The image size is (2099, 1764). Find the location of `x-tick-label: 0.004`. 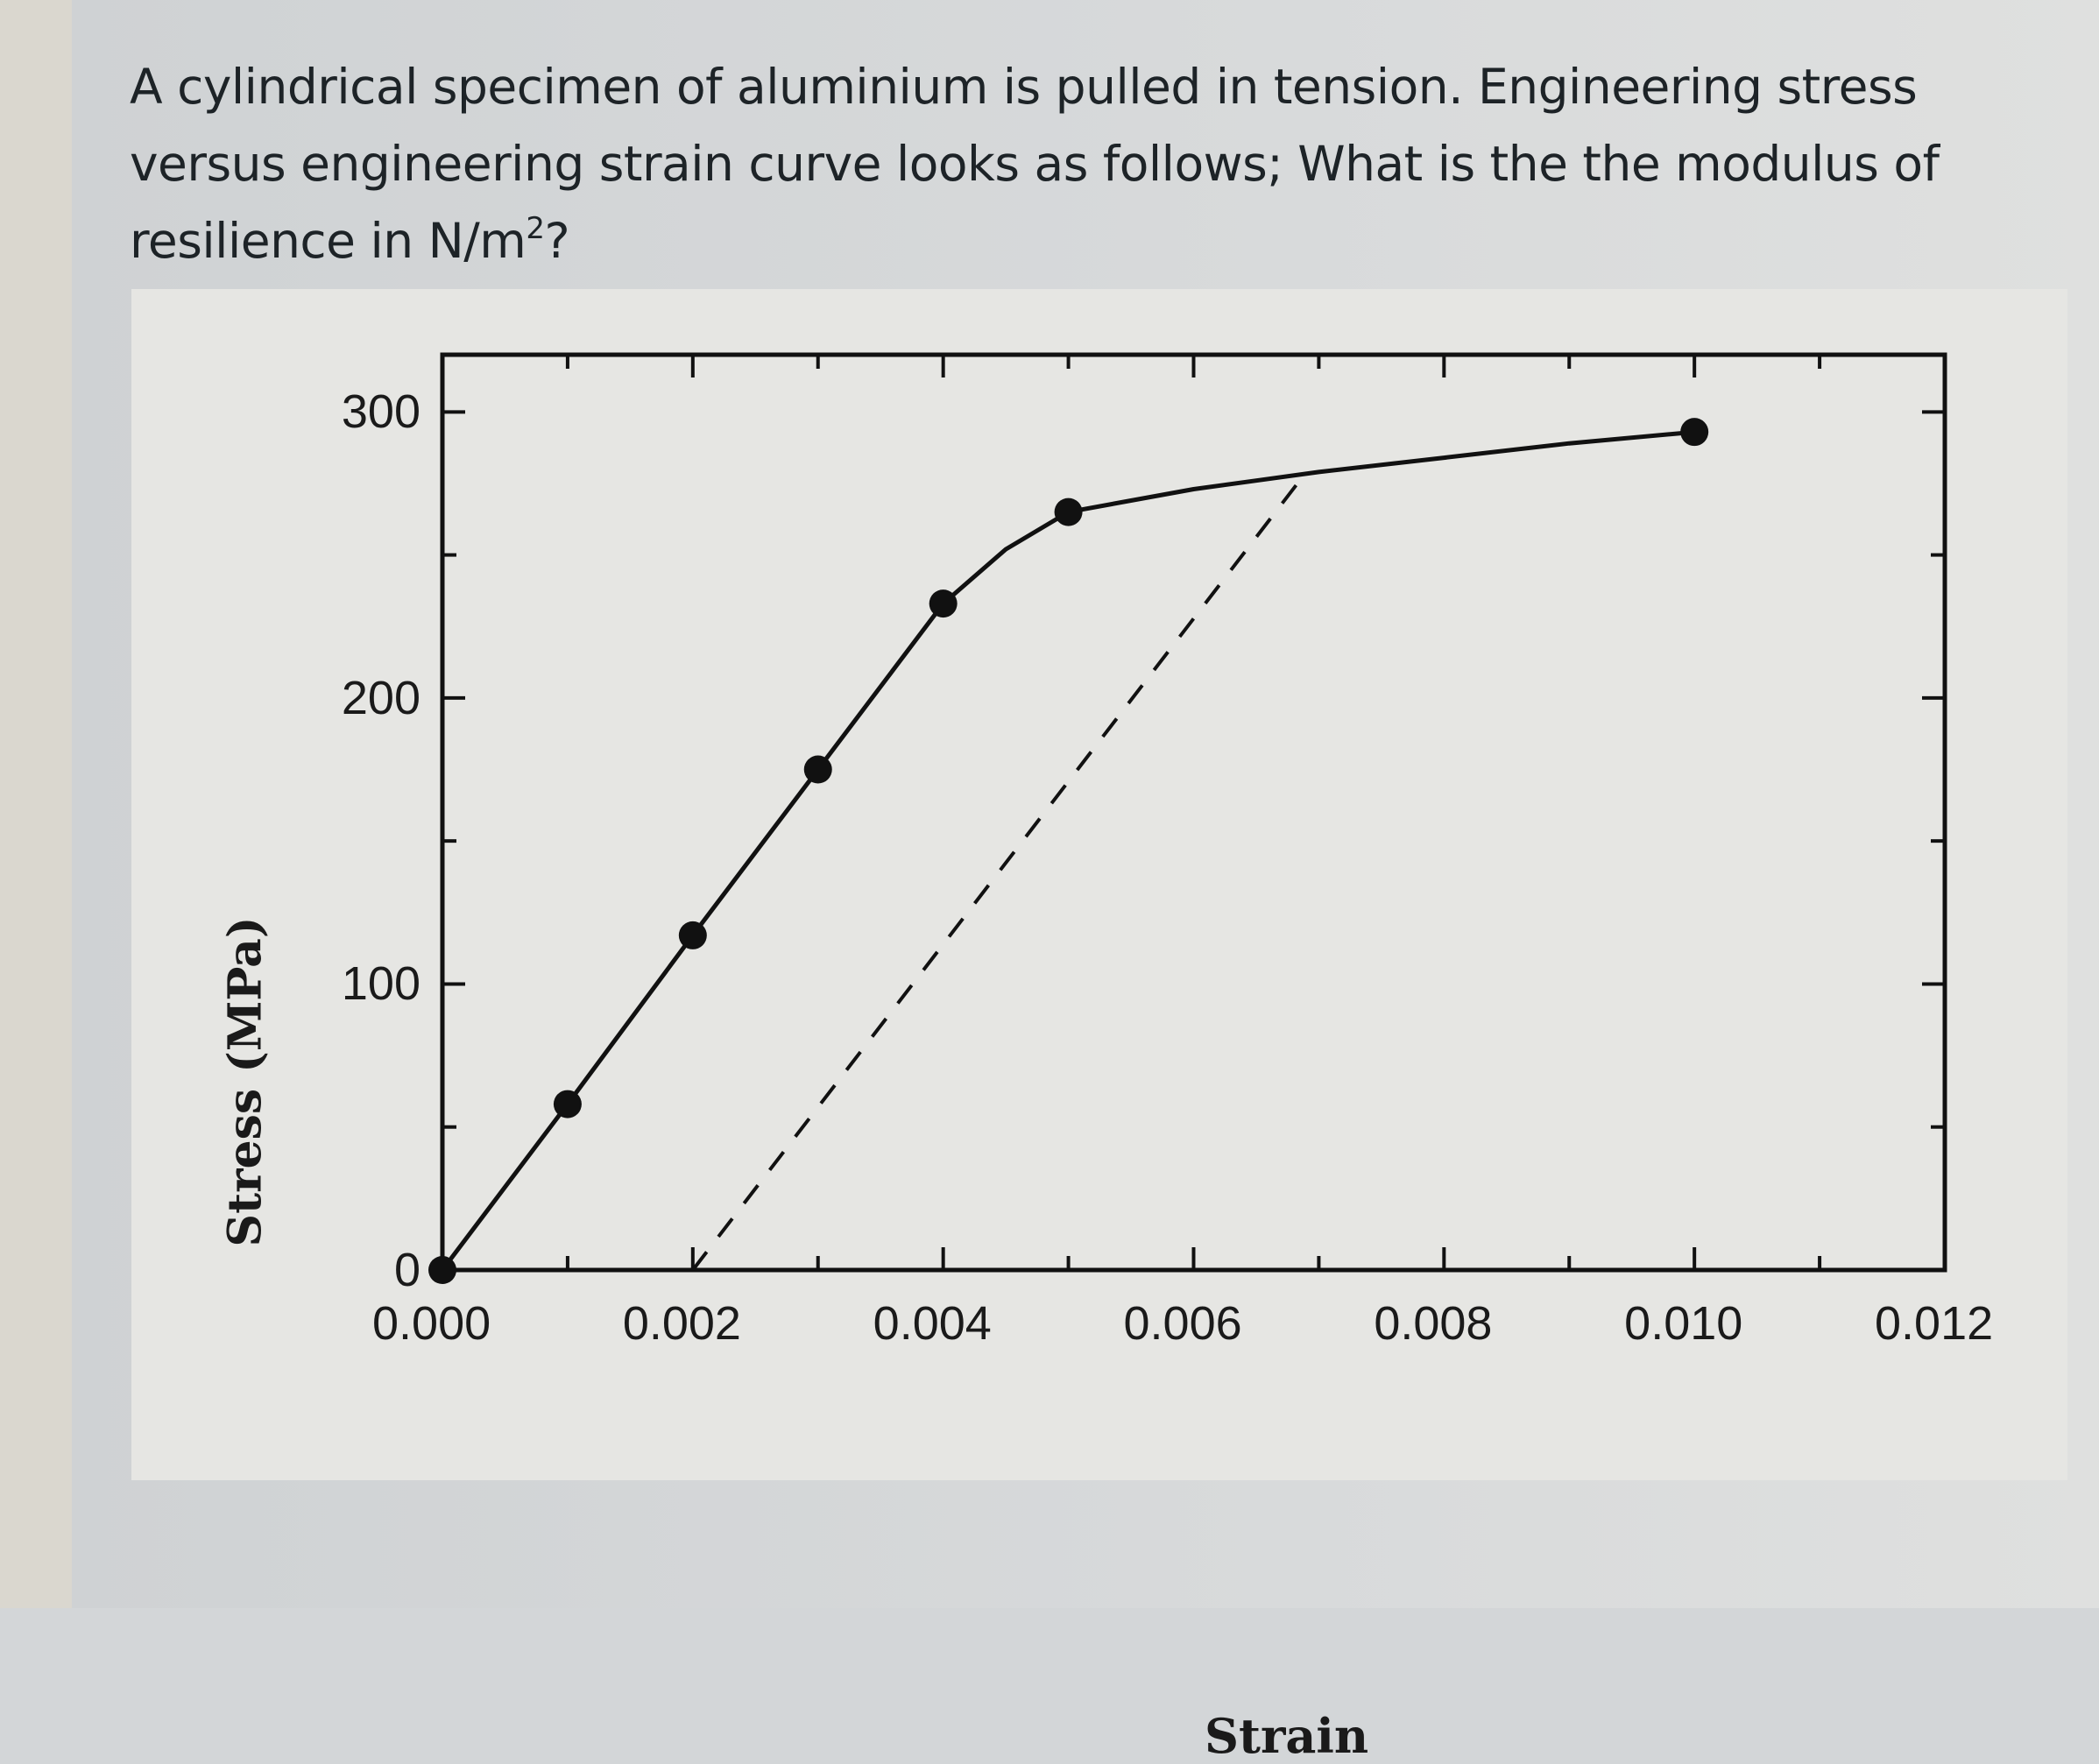

x-tick-label: 0.004 is located at coordinates (933, 1323).